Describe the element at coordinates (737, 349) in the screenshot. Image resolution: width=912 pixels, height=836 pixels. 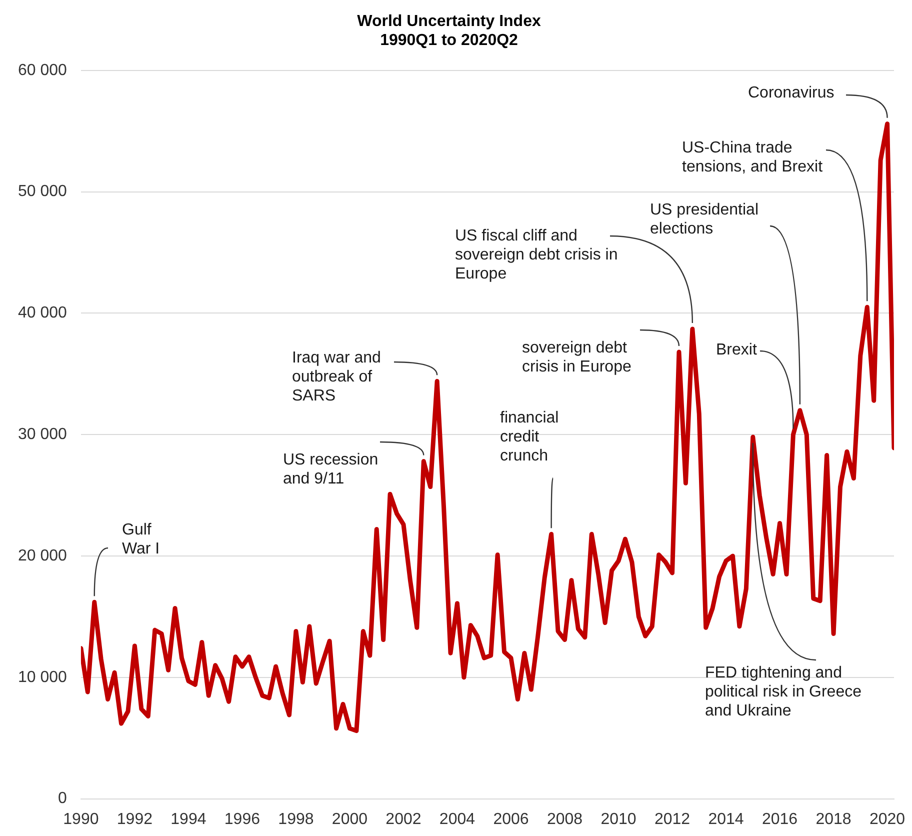
I see `annotation: Brexit` at that location.